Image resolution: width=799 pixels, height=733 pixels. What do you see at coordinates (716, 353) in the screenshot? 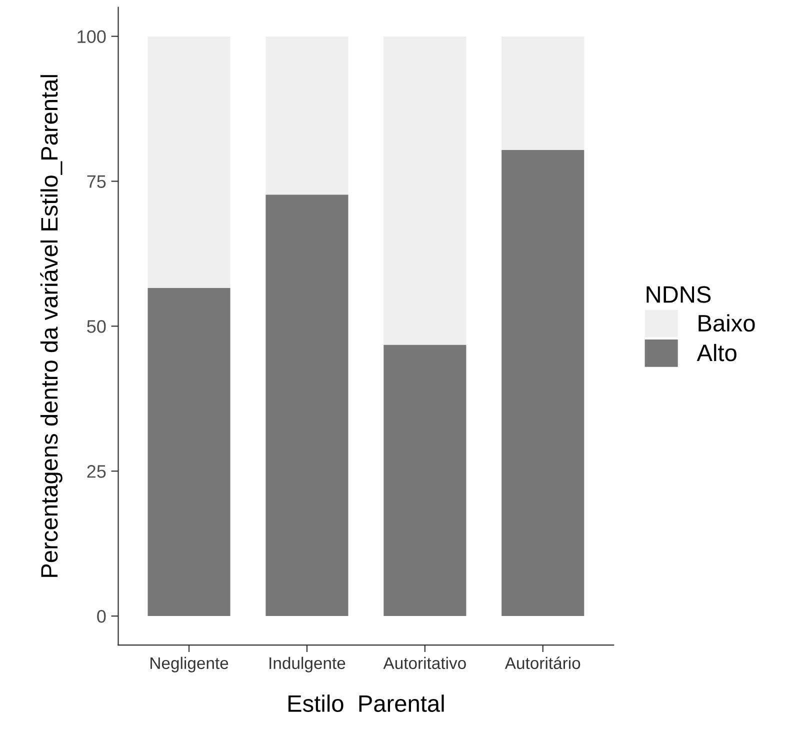
I see `legend-label: Alto` at bounding box center [716, 353].